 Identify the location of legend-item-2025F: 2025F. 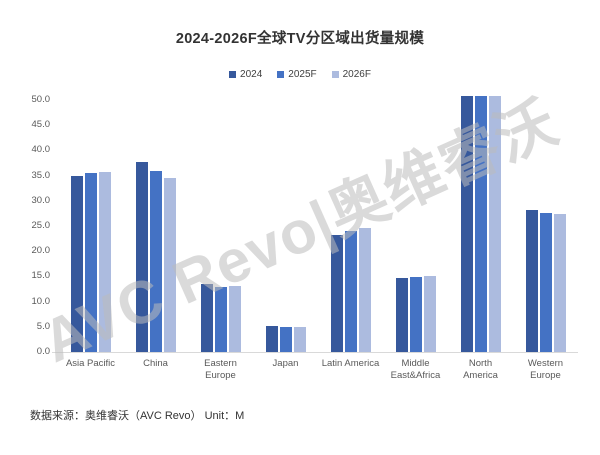
(297, 74).